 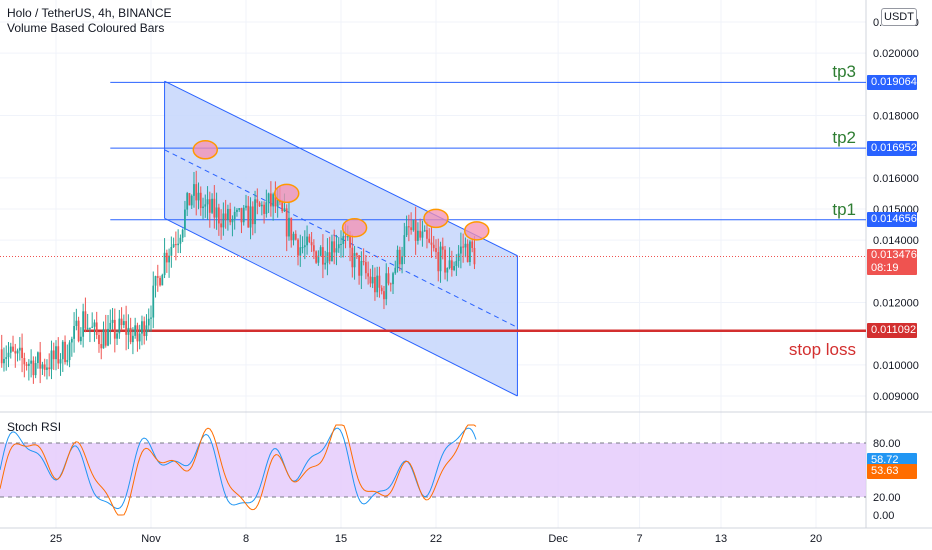 I want to click on level-price-tag: 0.014656, so click(x=892, y=220).